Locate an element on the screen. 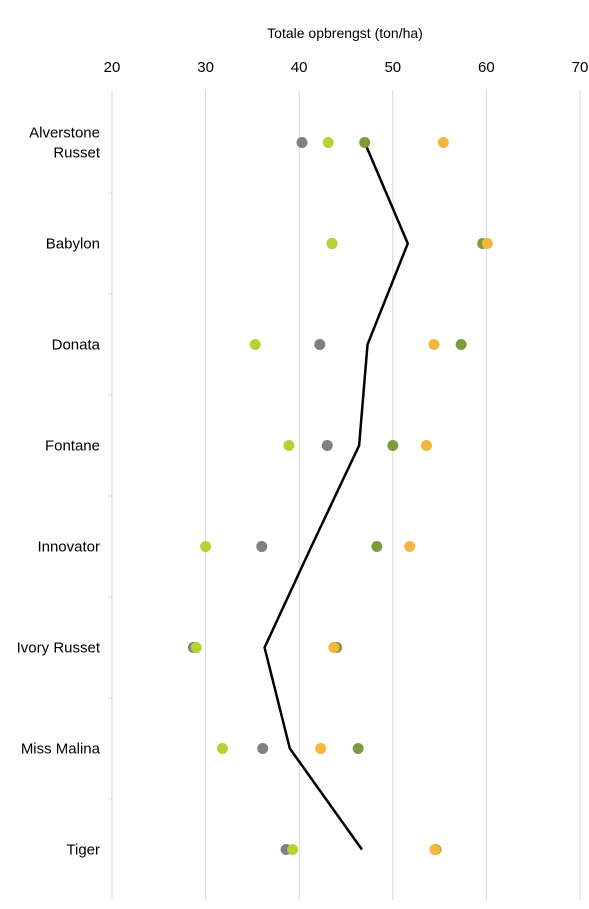  x-tick-label-30: 30 is located at coordinates (205, 67).